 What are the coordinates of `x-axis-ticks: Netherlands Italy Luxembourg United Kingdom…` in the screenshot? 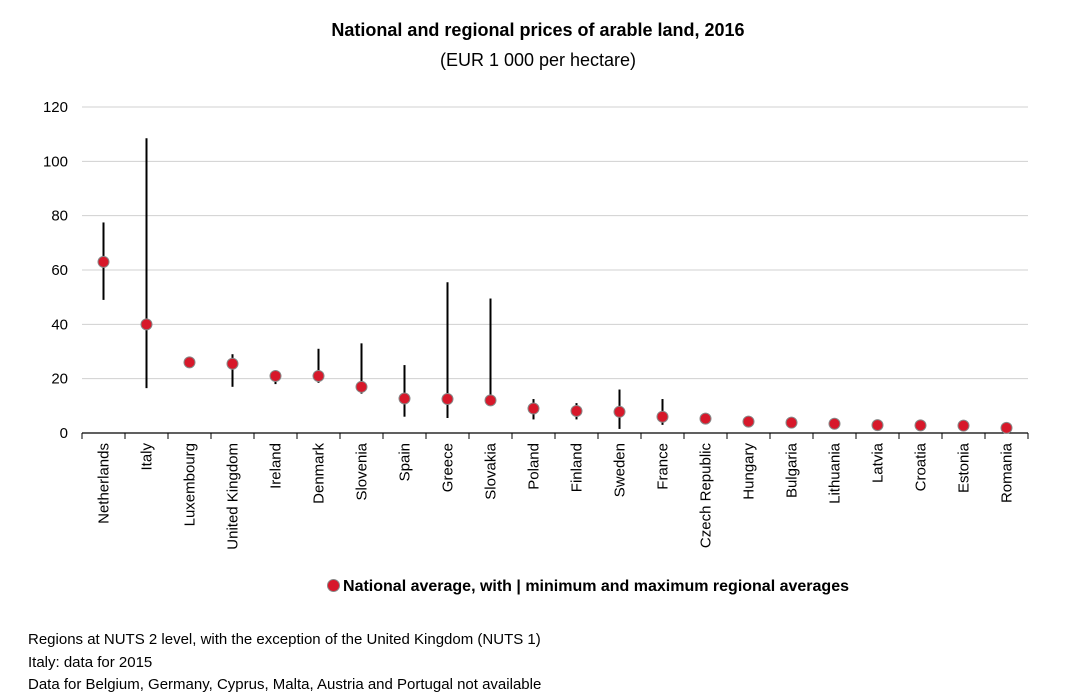 It's located at (556, 495).